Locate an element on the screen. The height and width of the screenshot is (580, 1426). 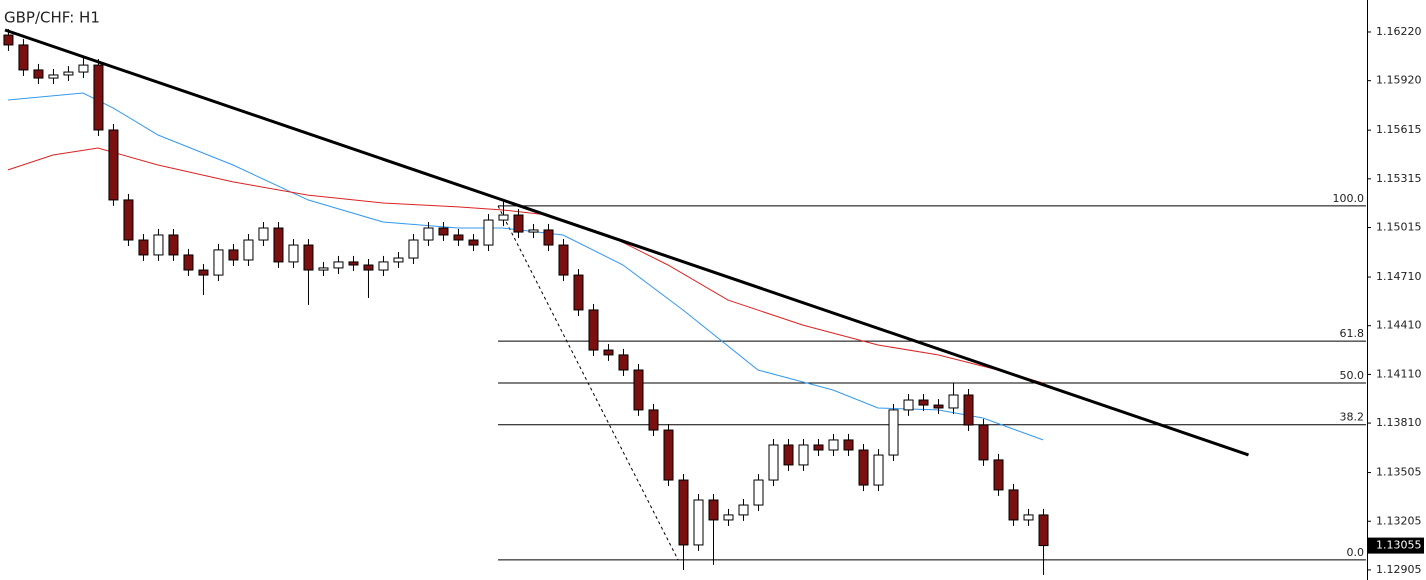
fib-label: 38.2 is located at coordinates (1352, 417).